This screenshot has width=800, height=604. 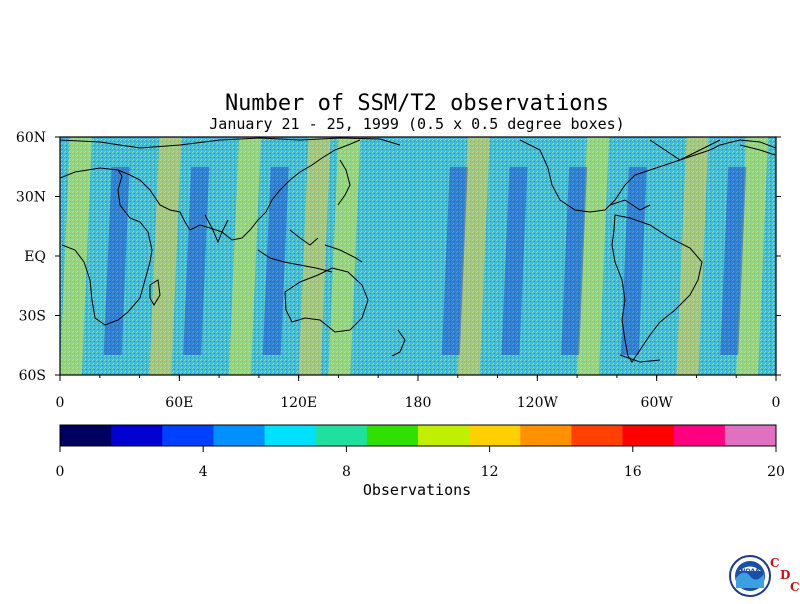 What do you see at coordinates (490, 472) in the screenshot?
I see `colorbar-tick-label: 12` at bounding box center [490, 472].